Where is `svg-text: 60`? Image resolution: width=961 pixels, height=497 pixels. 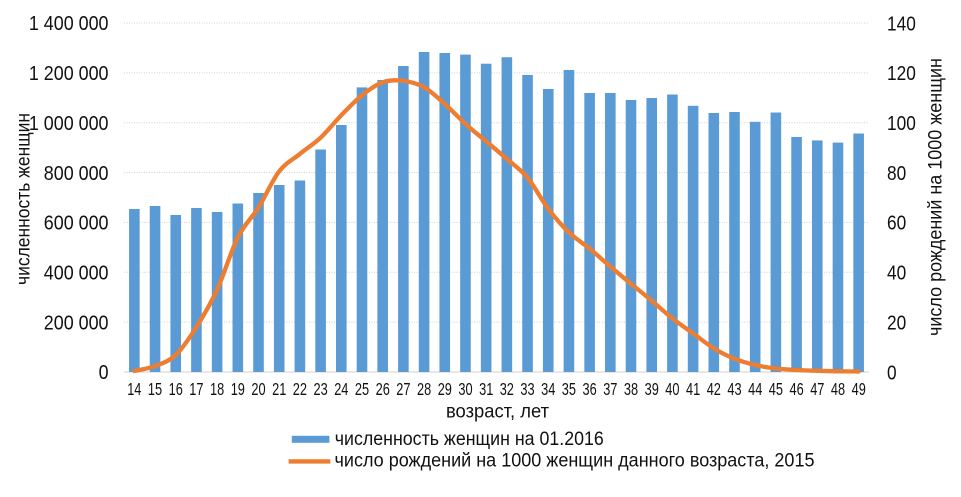
svg-text: 60 is located at coordinates (896, 224).